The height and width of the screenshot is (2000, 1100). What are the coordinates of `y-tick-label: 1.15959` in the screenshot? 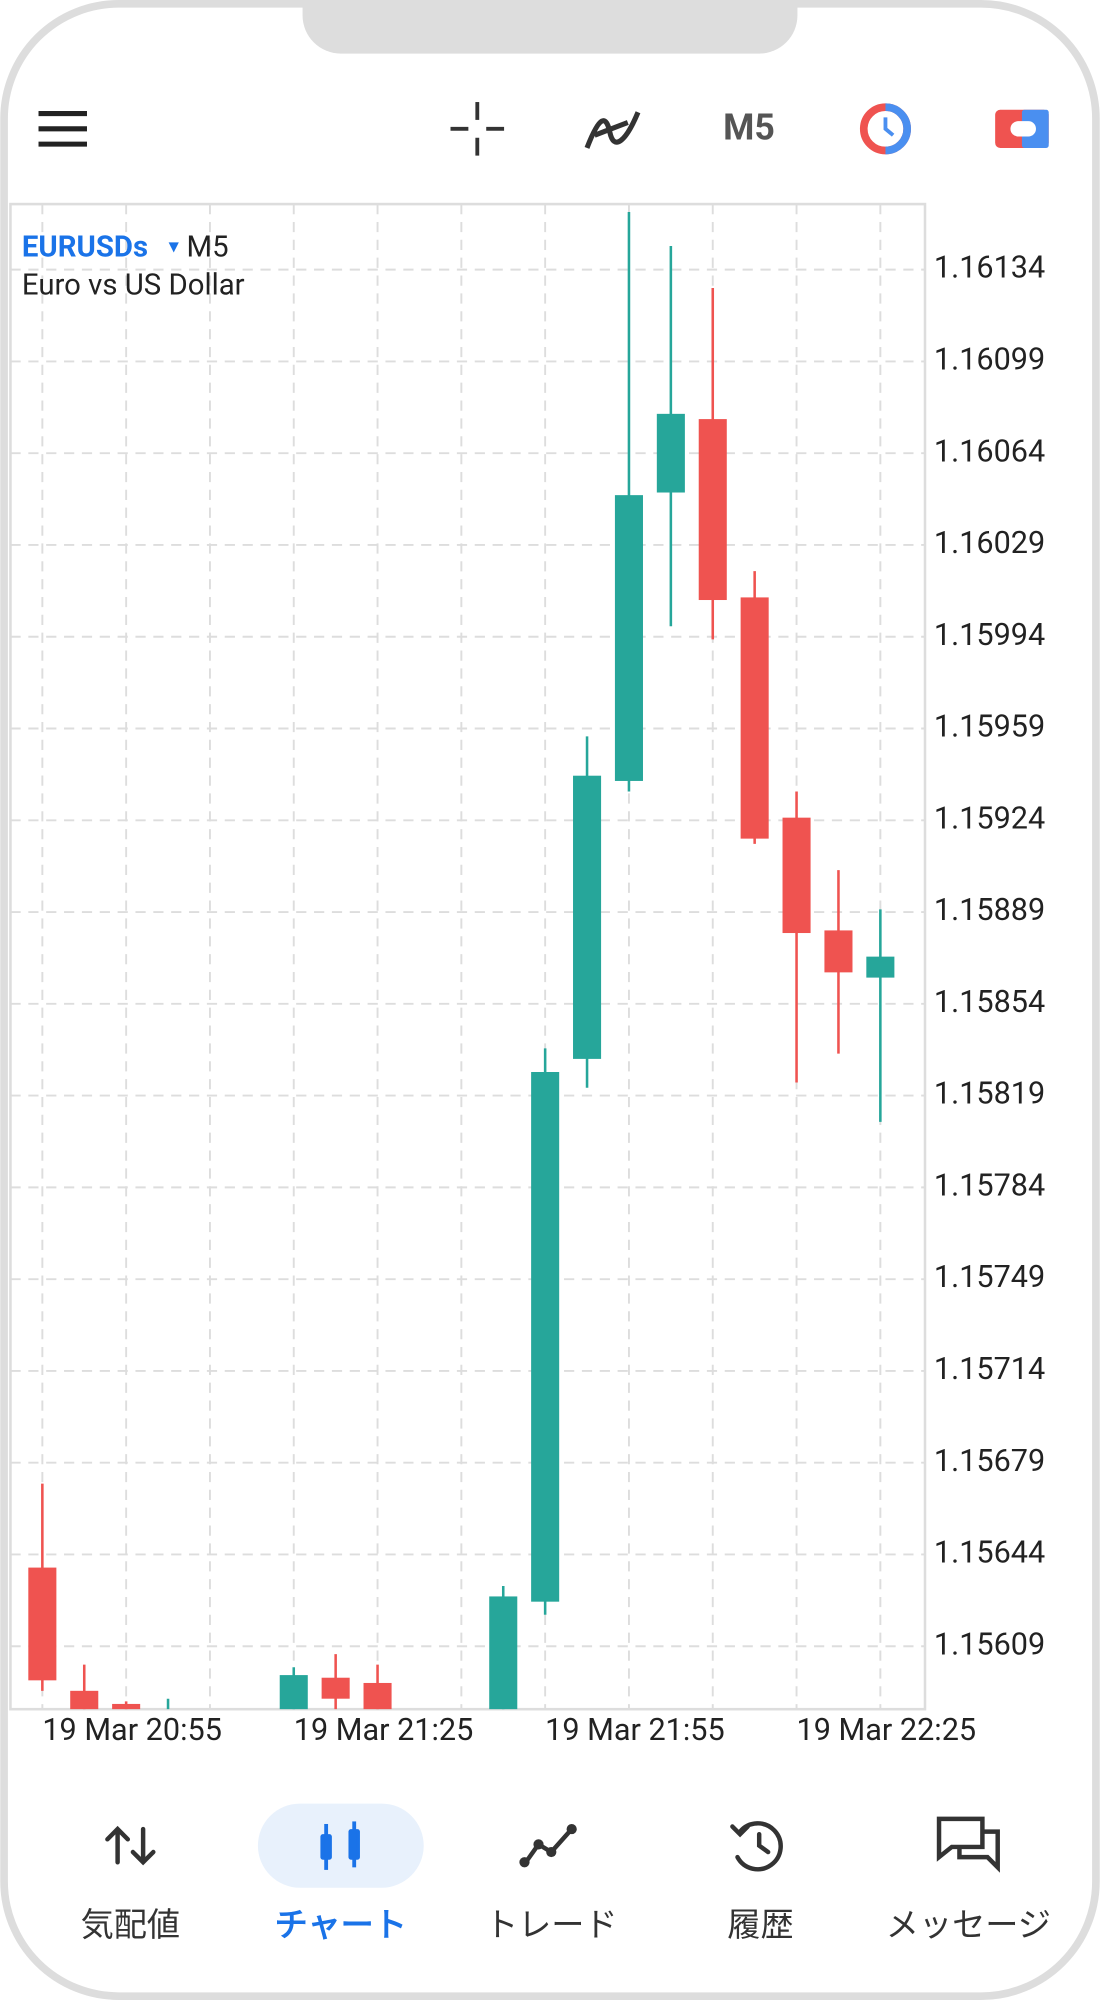 It's located at (989, 727).